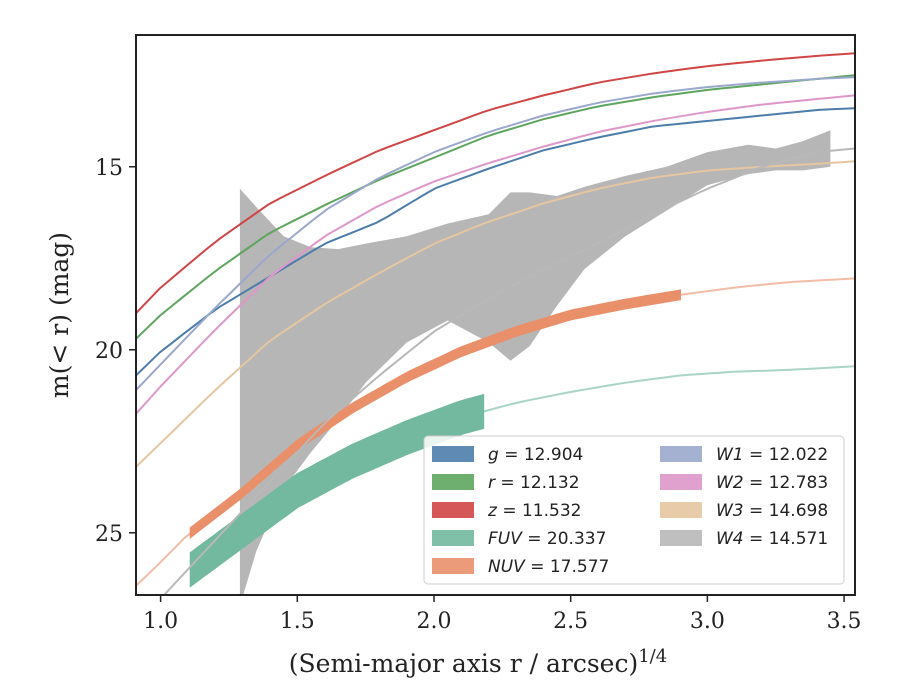 The width and height of the screenshot is (900, 700). What do you see at coordinates (453, 454) in the screenshot?
I see `legend-swatch-g` at bounding box center [453, 454].